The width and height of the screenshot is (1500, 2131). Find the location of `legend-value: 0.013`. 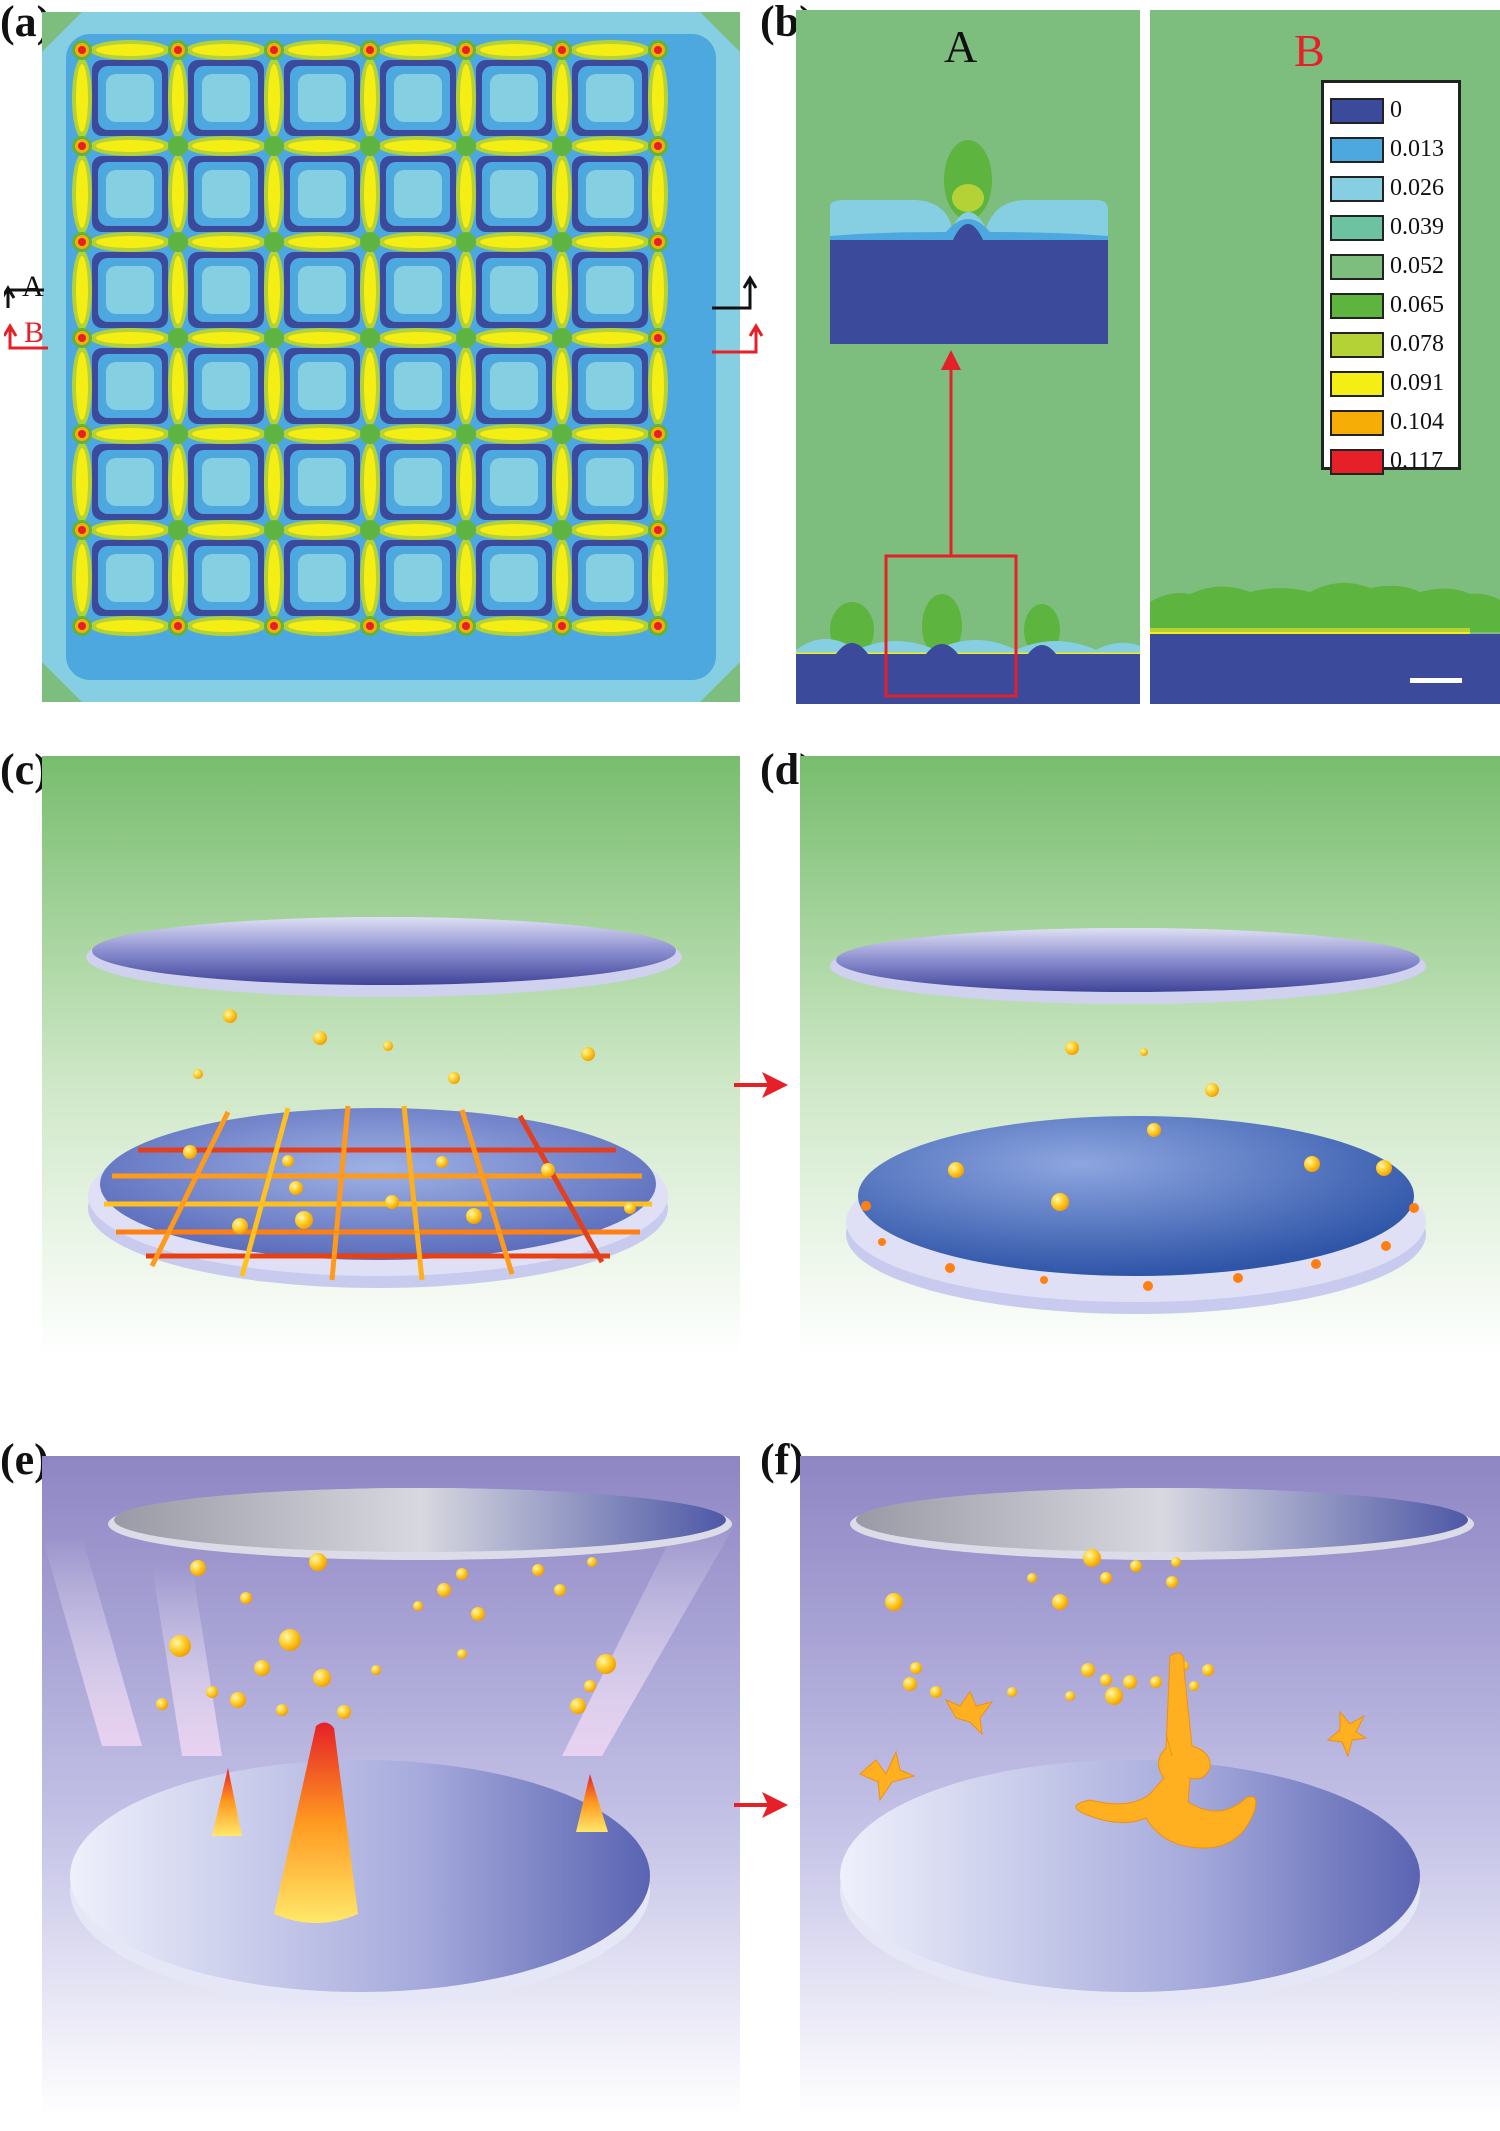

legend-value: 0.013 is located at coordinates (1417, 149).